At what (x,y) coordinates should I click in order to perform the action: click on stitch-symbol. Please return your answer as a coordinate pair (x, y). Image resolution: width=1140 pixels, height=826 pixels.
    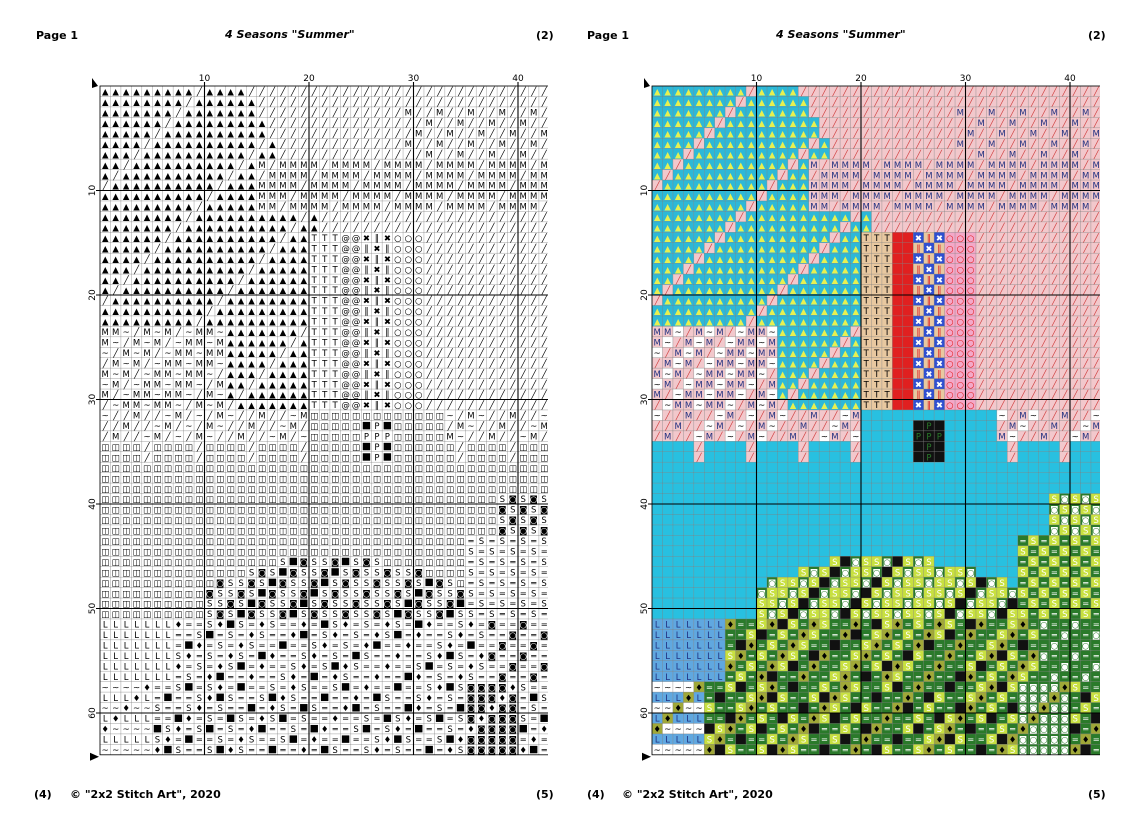
    Looking at the image, I should click on (408, 676).